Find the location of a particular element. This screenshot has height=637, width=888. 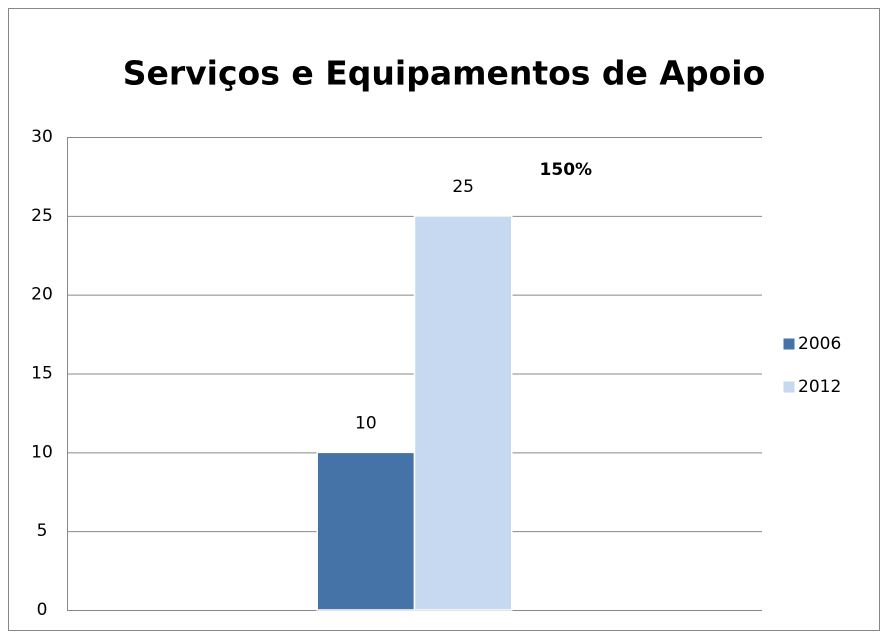

legend-label: 2012 is located at coordinates (819, 387).